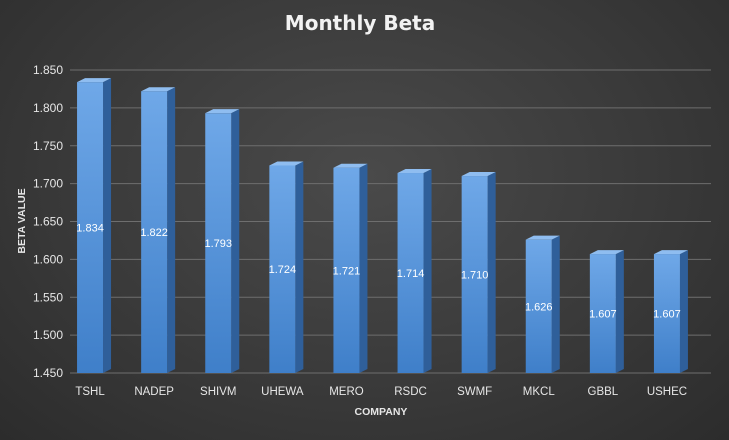  I want to click on data-label: 1.626, so click(539, 307).